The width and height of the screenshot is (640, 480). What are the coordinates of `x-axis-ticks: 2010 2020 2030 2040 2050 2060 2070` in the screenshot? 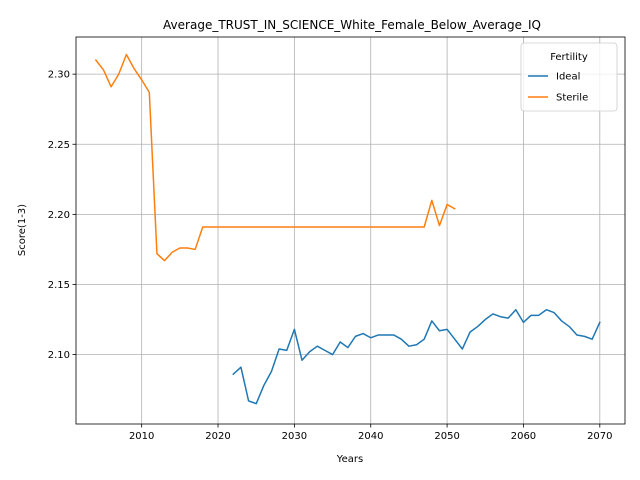 It's located at (371, 433).